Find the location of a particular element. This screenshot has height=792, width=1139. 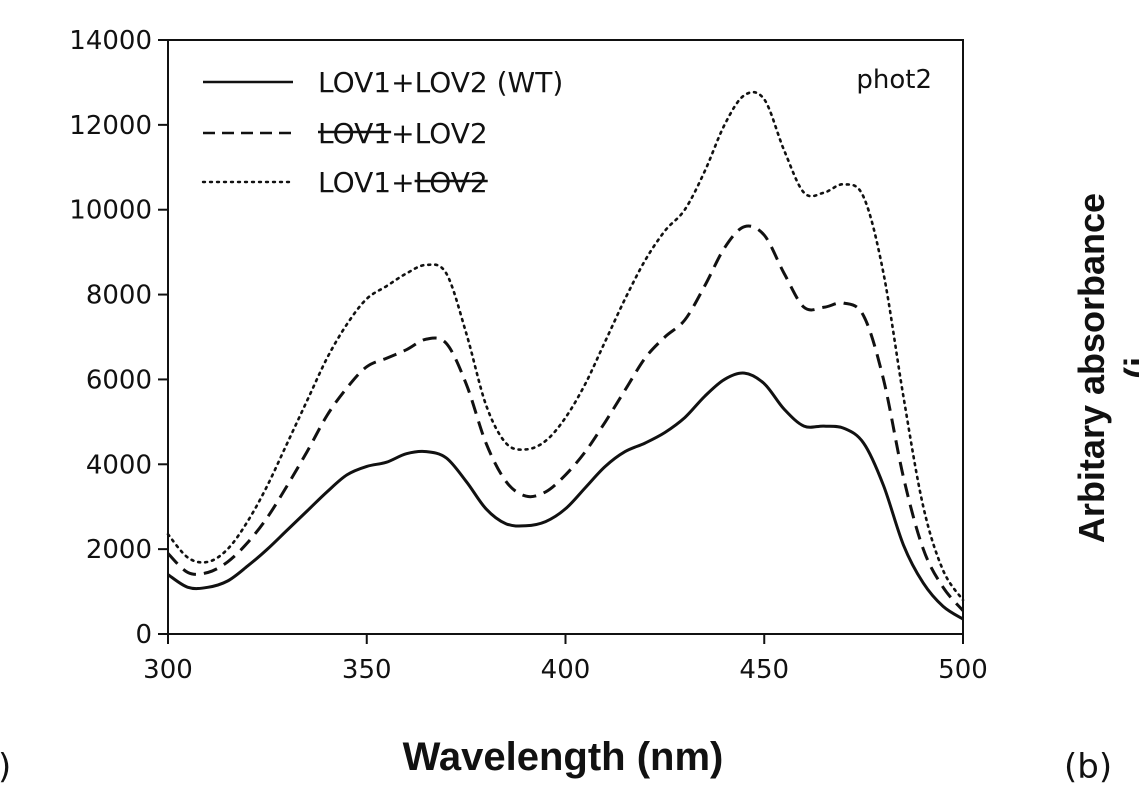

annotation-label: phot2 is located at coordinates (894, 80).